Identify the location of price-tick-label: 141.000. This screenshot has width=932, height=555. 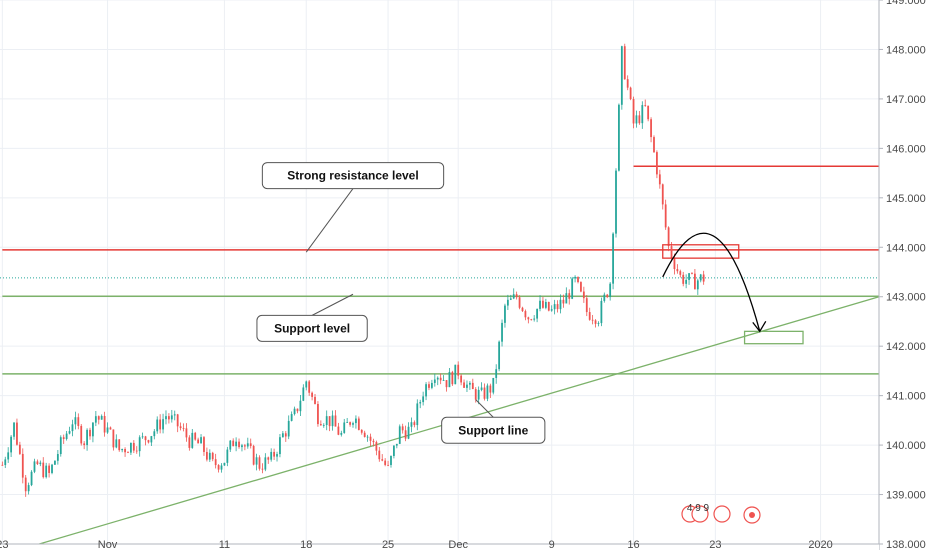
(906, 397).